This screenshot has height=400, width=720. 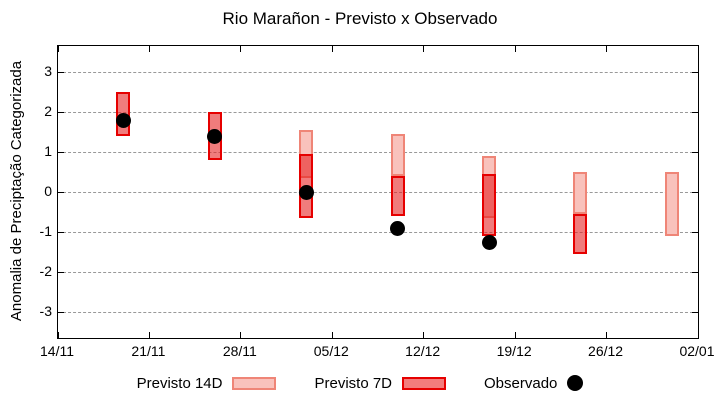 What do you see at coordinates (331, 351) in the screenshot?
I see `x-tick-label: 05/12` at bounding box center [331, 351].